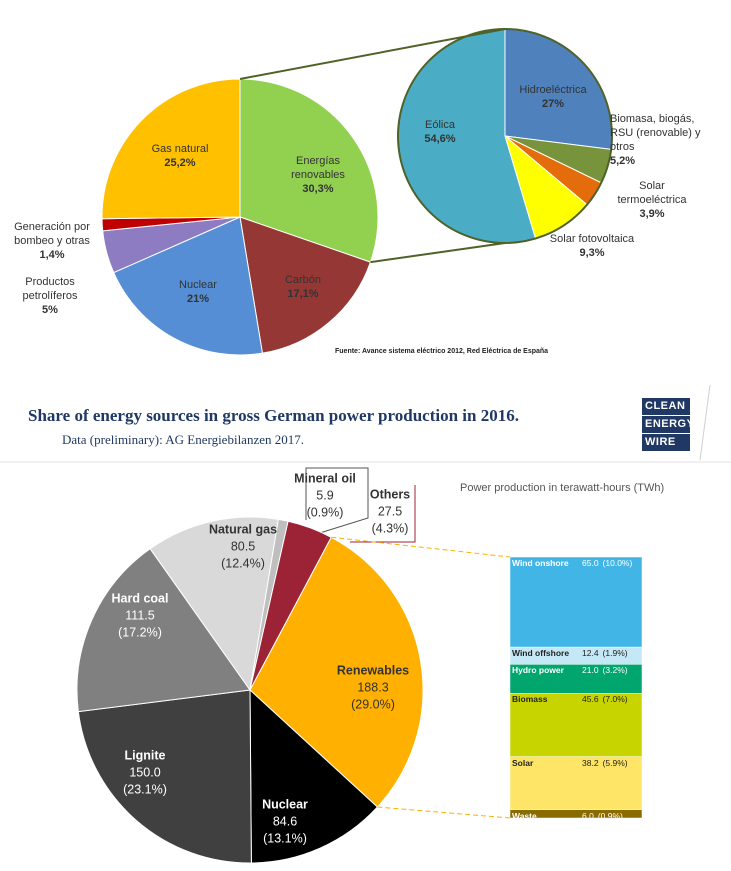 Image resolution: width=731 pixels, height=871 pixels. Describe the element at coordinates (390, 512) in the screenshot. I see `slice-label: Others 27.5 (4.3%)` at that location.